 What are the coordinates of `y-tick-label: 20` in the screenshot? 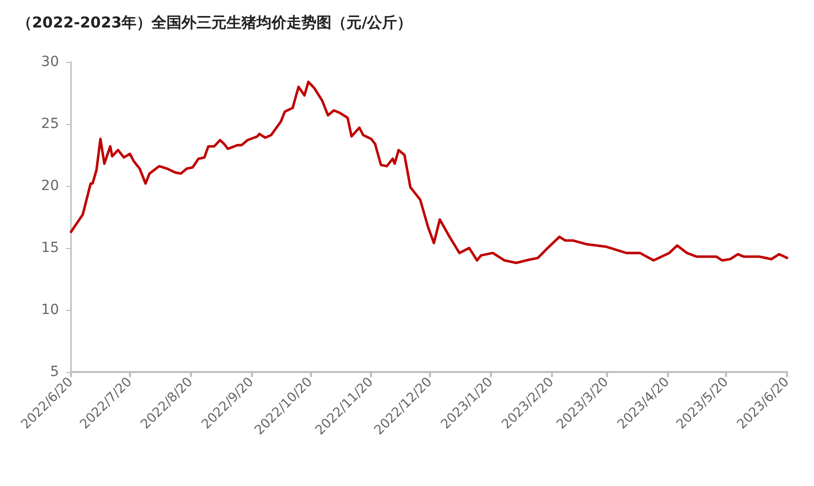 It's located at (50, 186).